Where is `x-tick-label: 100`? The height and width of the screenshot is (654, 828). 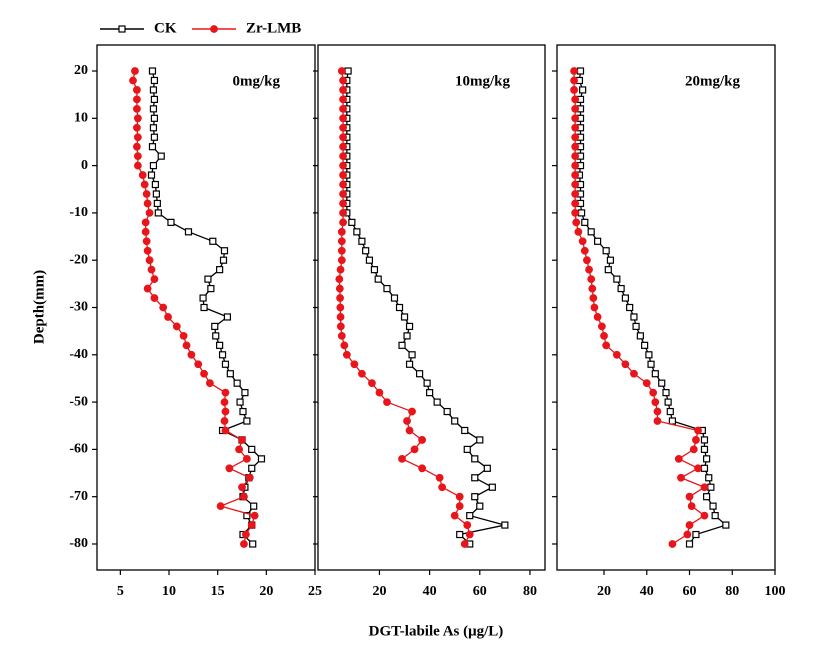 x-tick-label: 100 is located at coordinates (775, 591).